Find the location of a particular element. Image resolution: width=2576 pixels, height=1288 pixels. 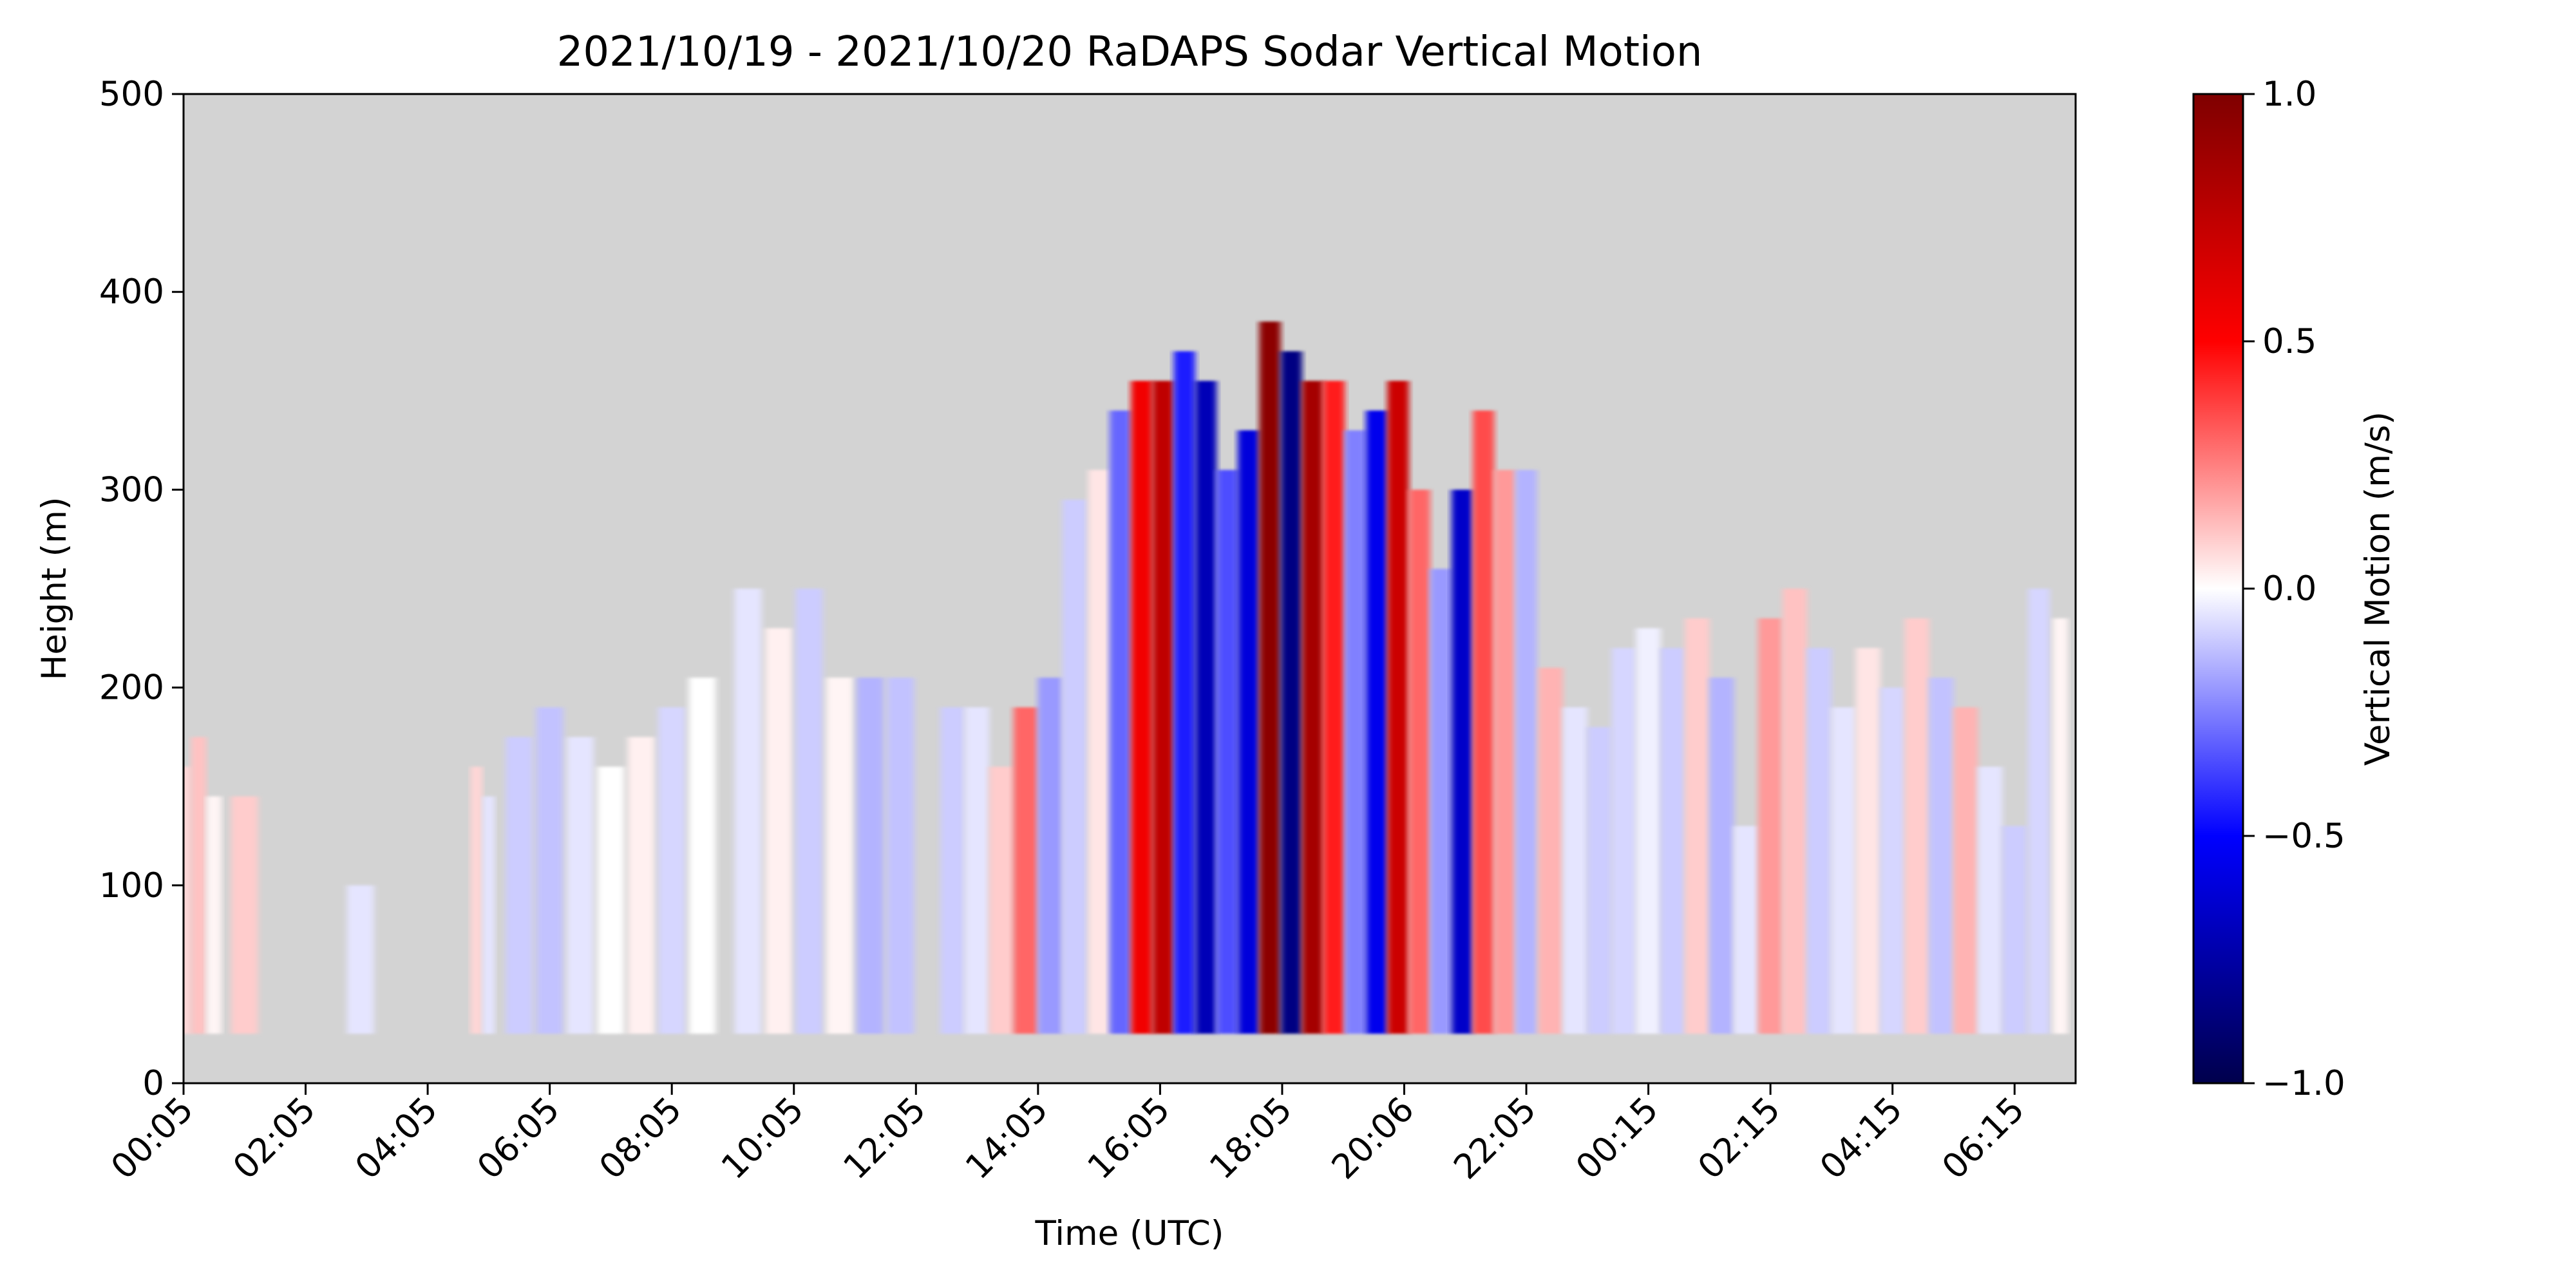

x-axis-label: Time (UTC) is located at coordinates (1129, 1233).